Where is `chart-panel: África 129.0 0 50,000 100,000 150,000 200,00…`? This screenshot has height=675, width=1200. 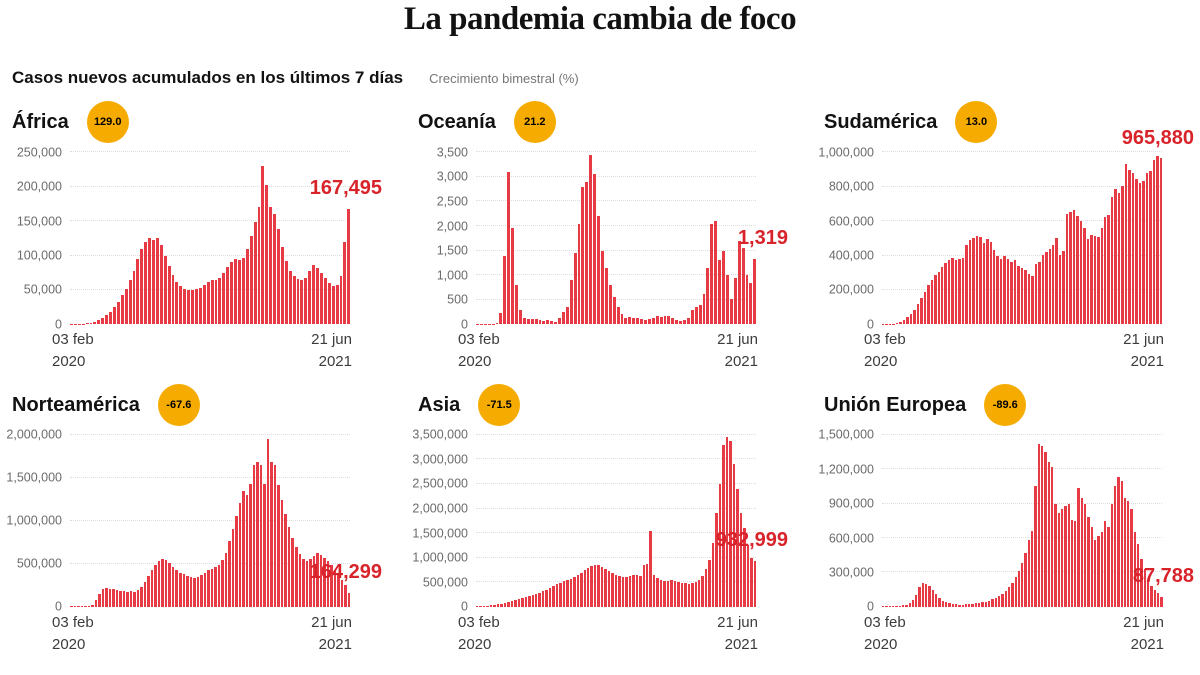
chart-panel: África 129.0 0 50,000 100,000 150,000 200,00… is located at coordinates (197, 236).